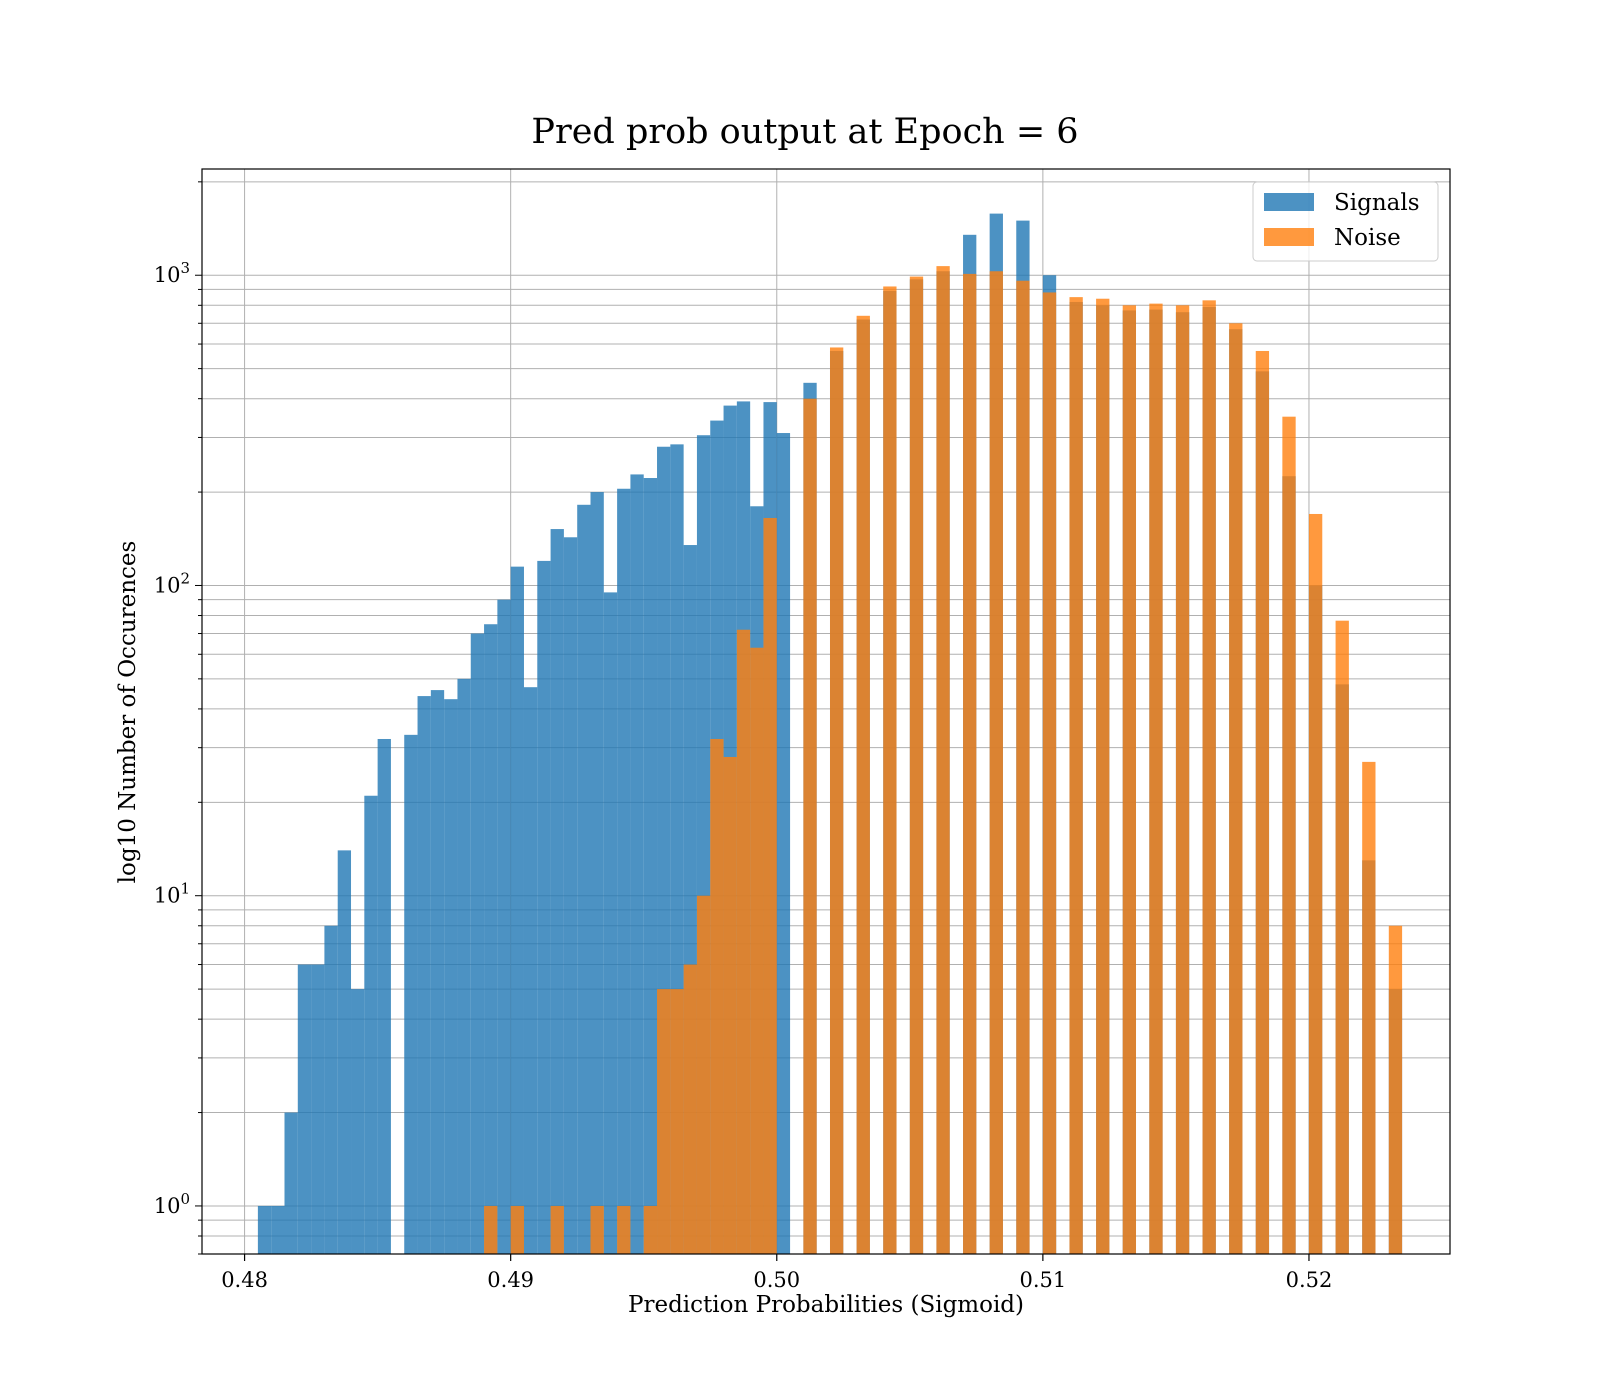 The height and width of the screenshot is (1400, 1600). Describe the element at coordinates (826, 1305) in the screenshot. I see `x-axis-label: Prediction Probabilities (Sigmoid)` at that location.